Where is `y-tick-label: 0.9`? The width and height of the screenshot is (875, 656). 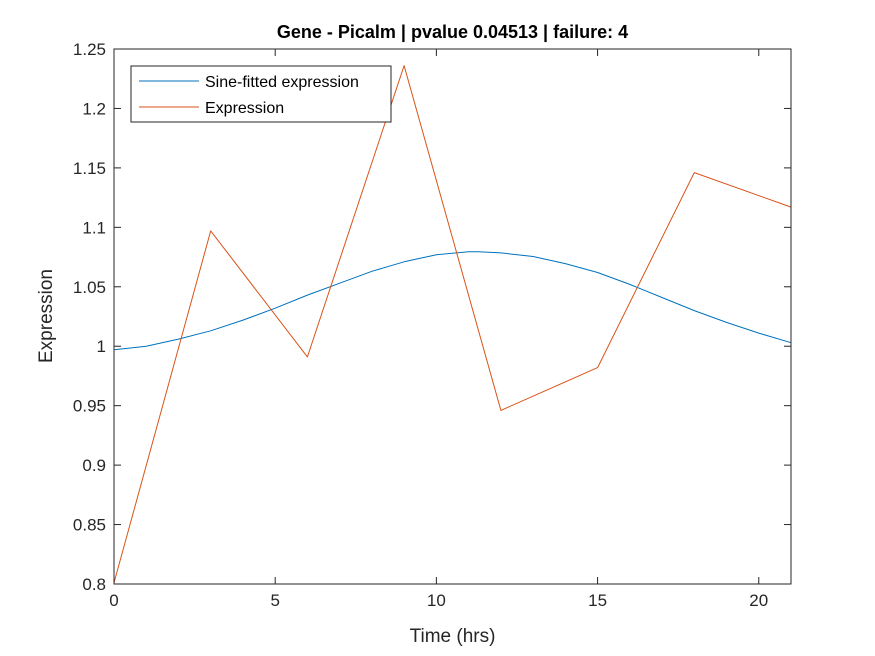 y-tick-label: 0.9 is located at coordinates (94, 465).